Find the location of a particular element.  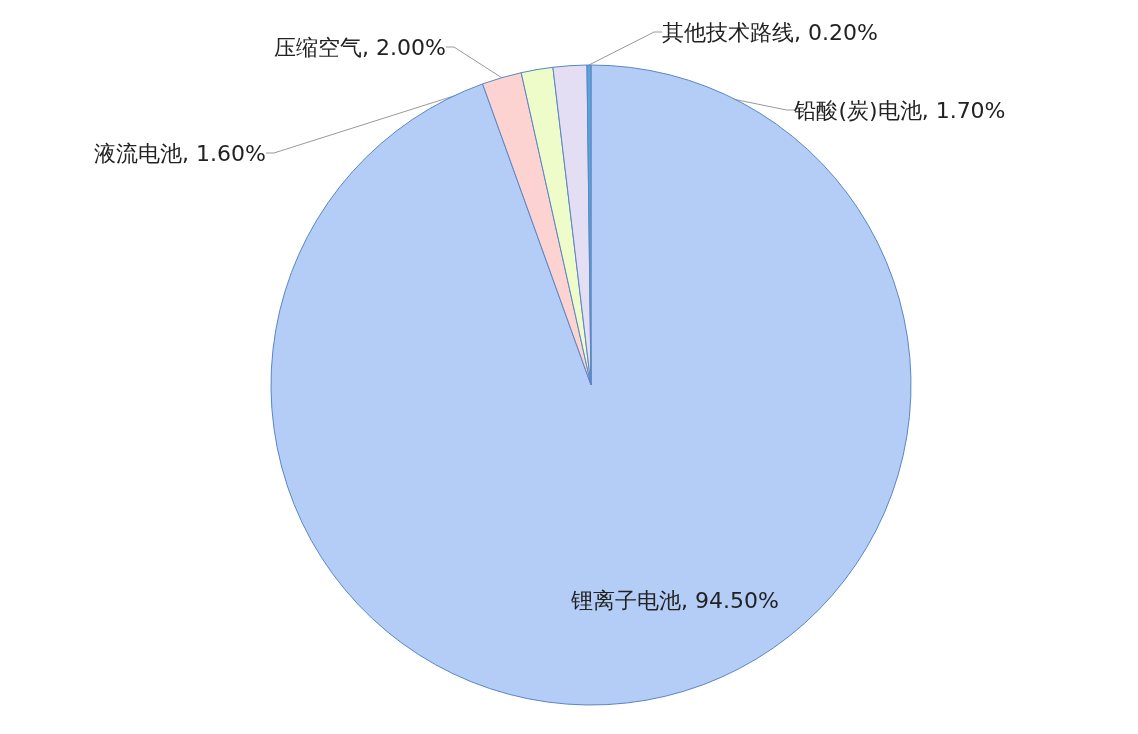

slice-label: 铅酸(炭)电池, 1.70% is located at coordinates (899, 110).